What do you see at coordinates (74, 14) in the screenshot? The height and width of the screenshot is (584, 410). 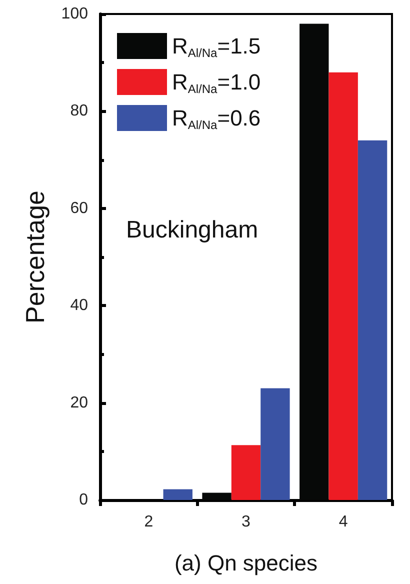 I see `y-tick-label: 100` at bounding box center [74, 14].